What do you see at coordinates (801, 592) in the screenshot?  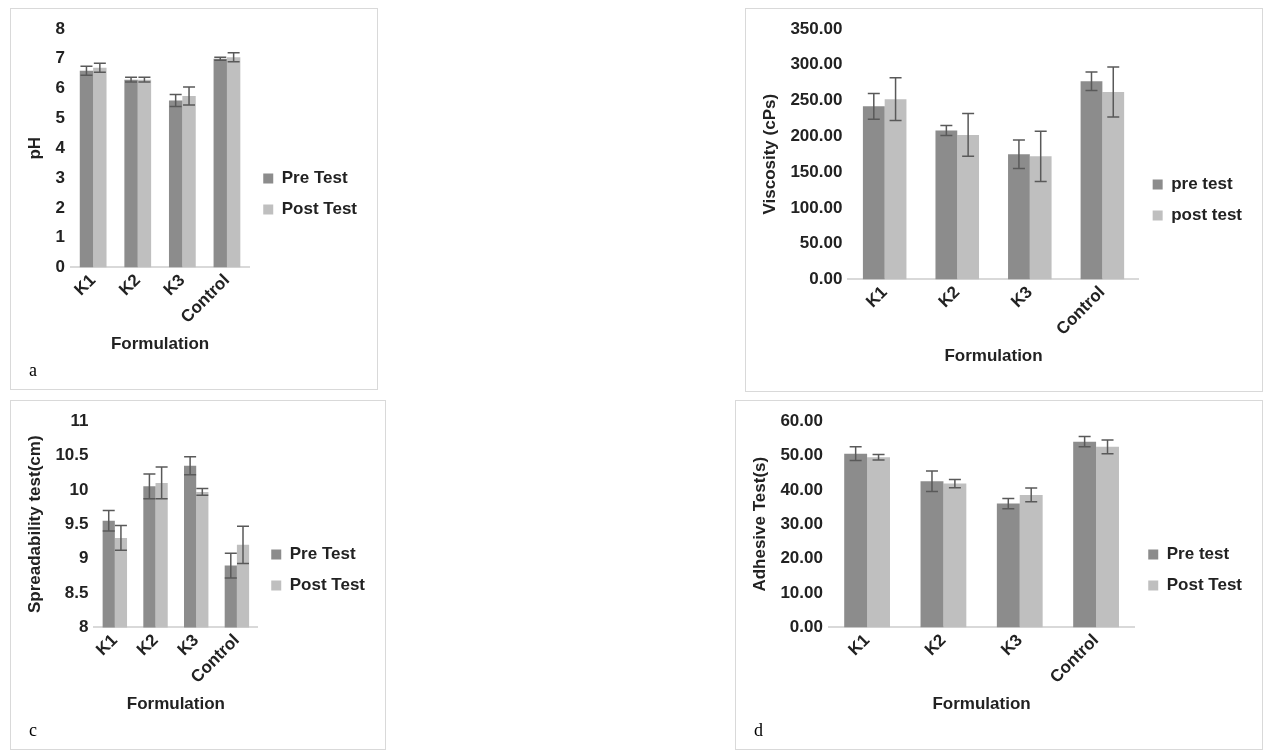 I see `y-tick-label: 10.00` at bounding box center [801, 592].